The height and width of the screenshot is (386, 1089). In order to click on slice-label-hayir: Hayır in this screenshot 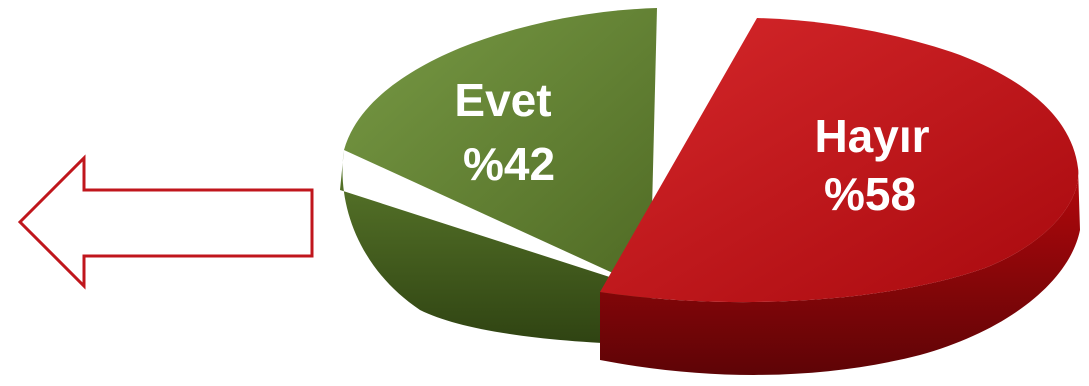, I will do `click(871, 136)`.